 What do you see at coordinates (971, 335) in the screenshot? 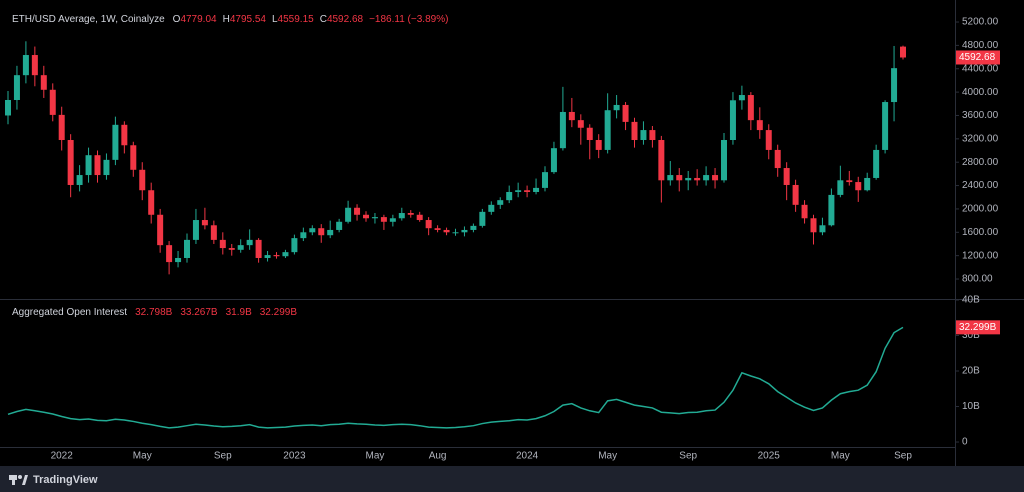
I see `y-tick-label: 30B` at bounding box center [971, 335].